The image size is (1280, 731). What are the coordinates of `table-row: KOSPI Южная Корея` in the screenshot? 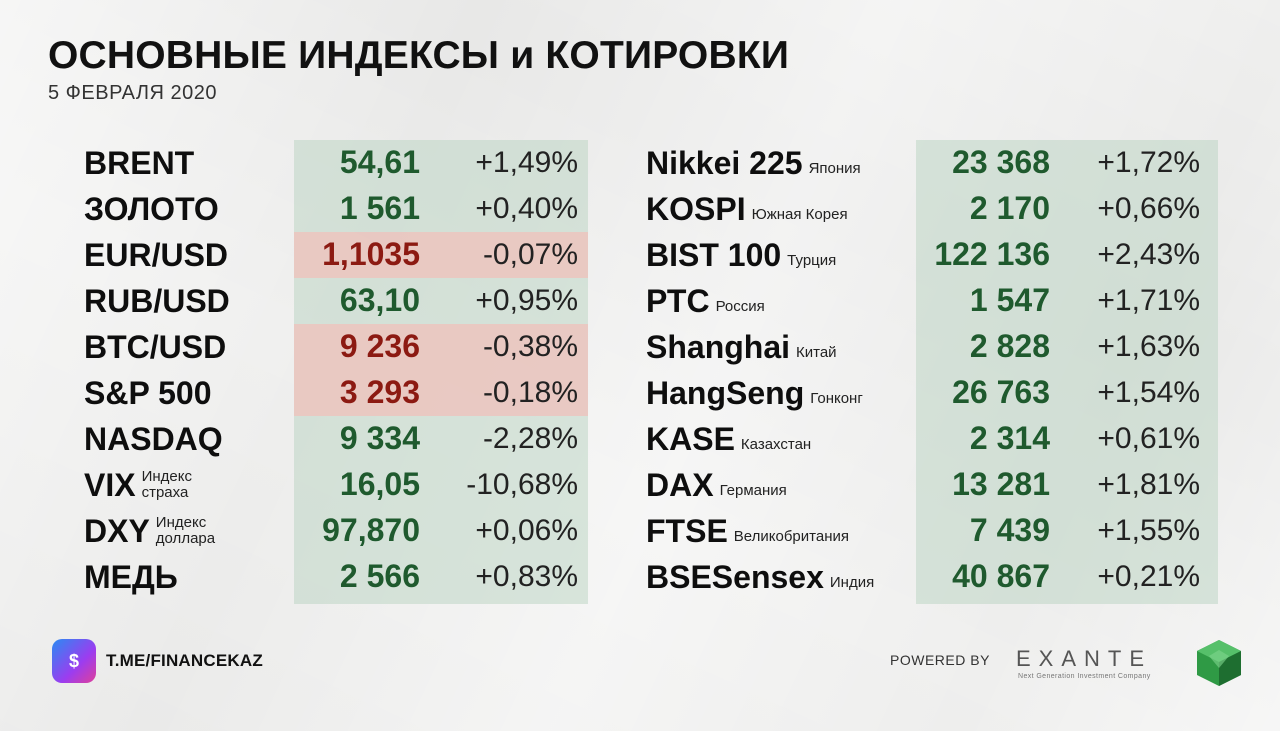 It's located at (747, 209).